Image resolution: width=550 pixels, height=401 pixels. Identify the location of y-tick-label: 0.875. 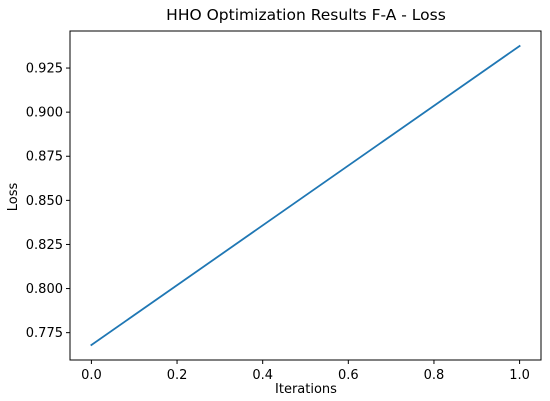
(44, 157).